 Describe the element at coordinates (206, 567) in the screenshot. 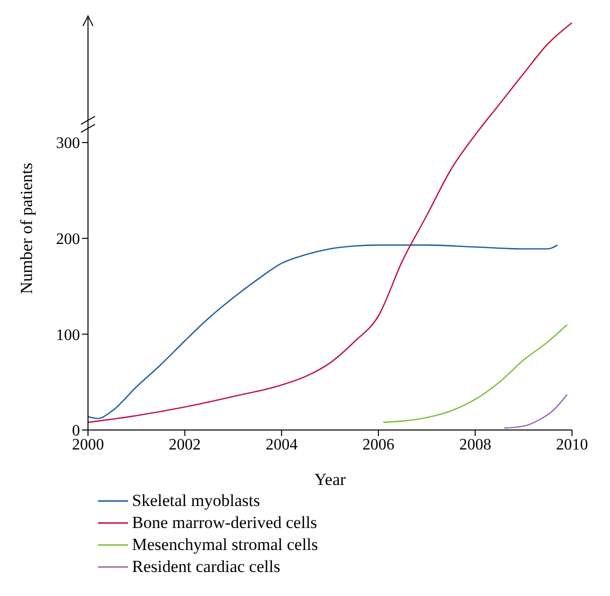

I see `legend-label: Resident cardiac cells` at that location.